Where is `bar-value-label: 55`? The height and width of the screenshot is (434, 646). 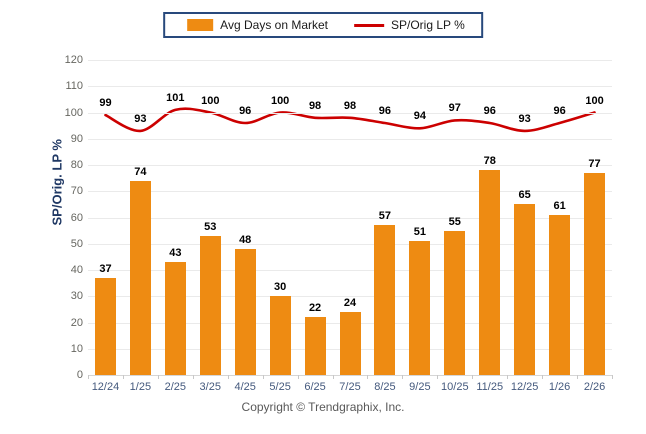 bar-value-label: 55 is located at coordinates (454, 221).